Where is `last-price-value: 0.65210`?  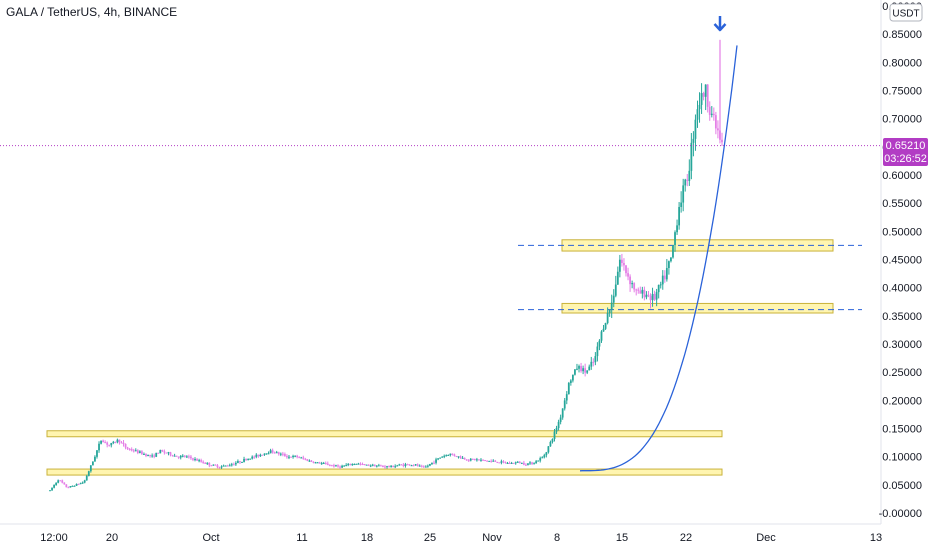
last-price-value: 0.65210 is located at coordinates (906, 146).